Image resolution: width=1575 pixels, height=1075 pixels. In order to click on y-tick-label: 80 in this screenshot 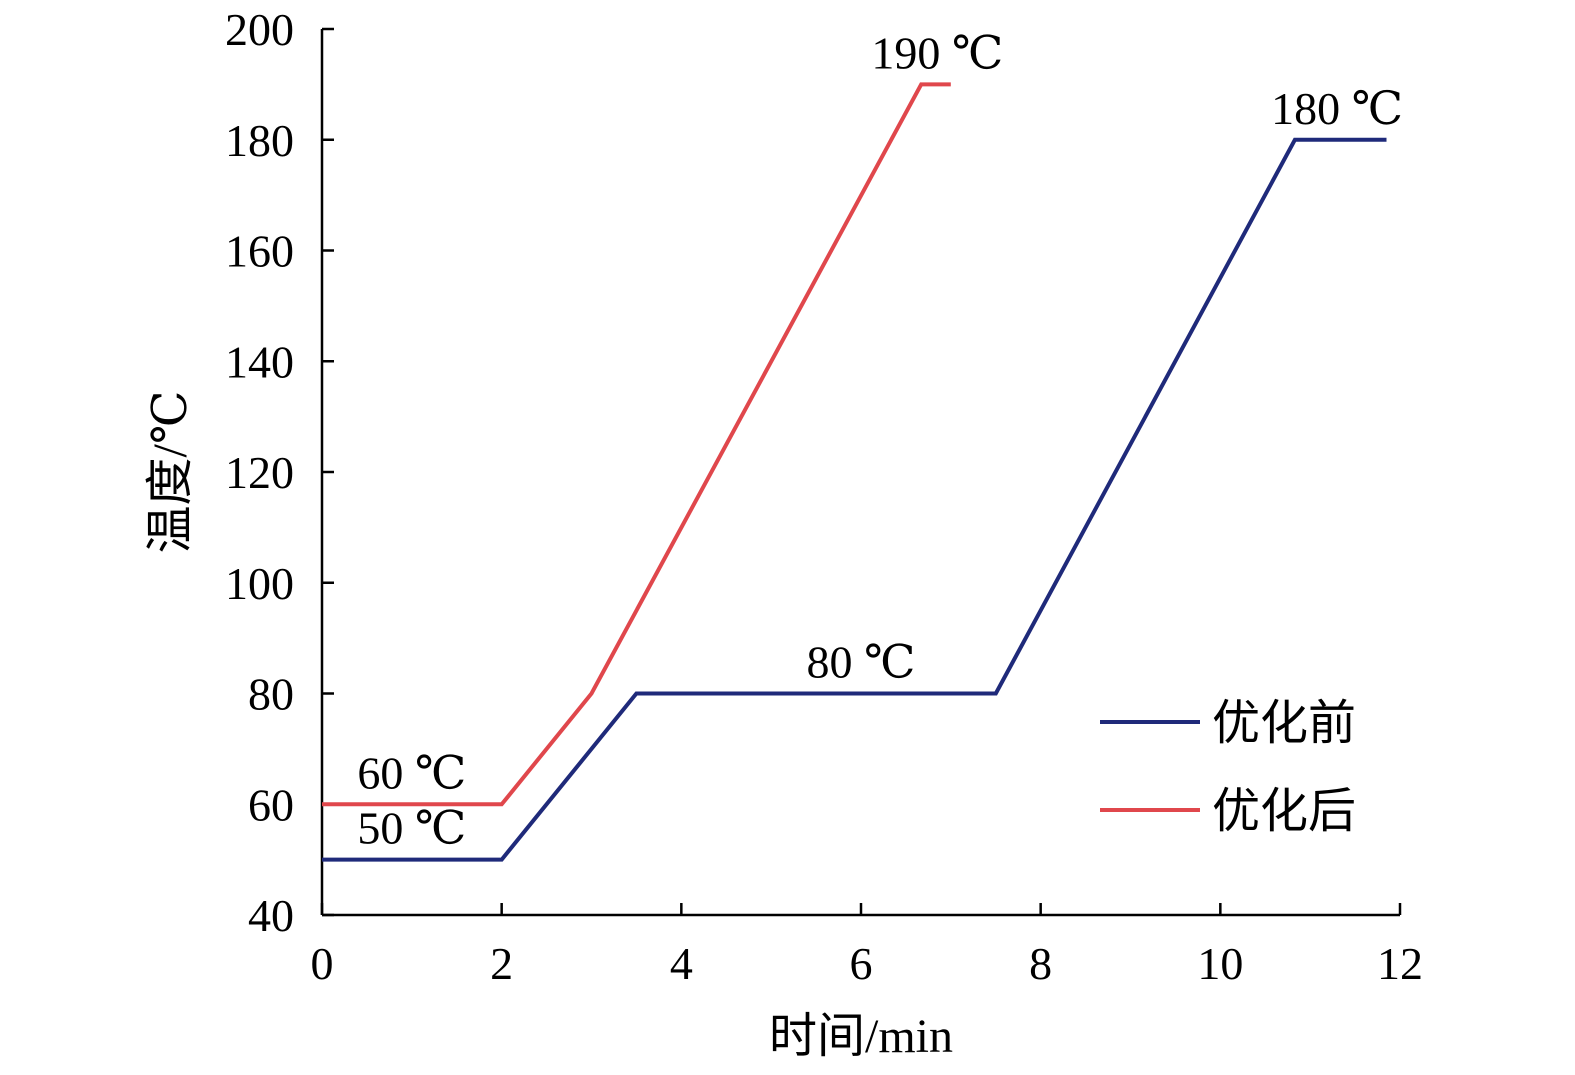, I will do `click(271, 694)`.